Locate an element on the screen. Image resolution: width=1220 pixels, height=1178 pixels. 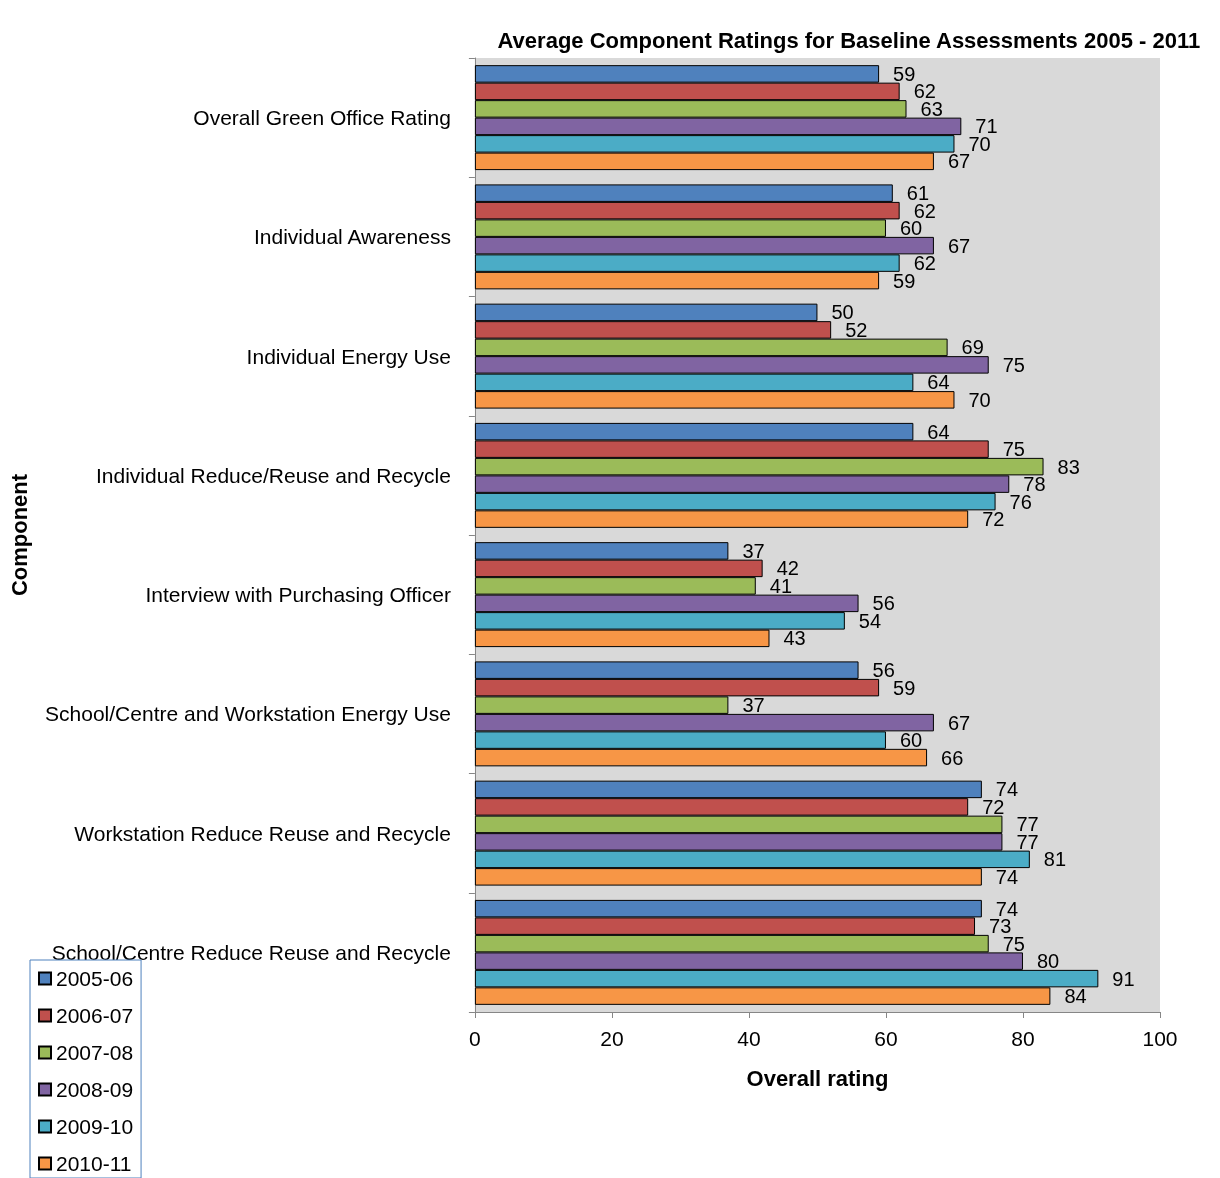
legend-label: 2008-09 is located at coordinates (95, 1089).